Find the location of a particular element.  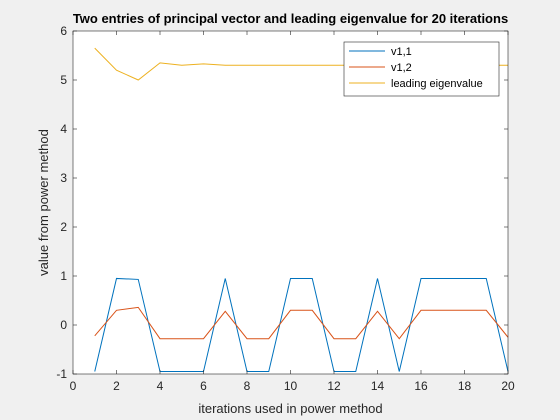

legend-label-2: v1,2 is located at coordinates (401, 68).